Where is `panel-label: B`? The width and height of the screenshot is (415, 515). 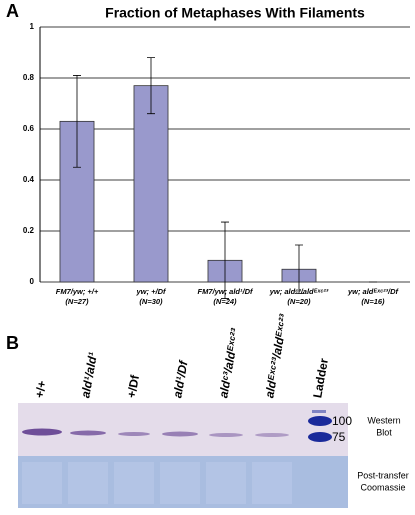
panel-label: B is located at coordinates (12, 343).